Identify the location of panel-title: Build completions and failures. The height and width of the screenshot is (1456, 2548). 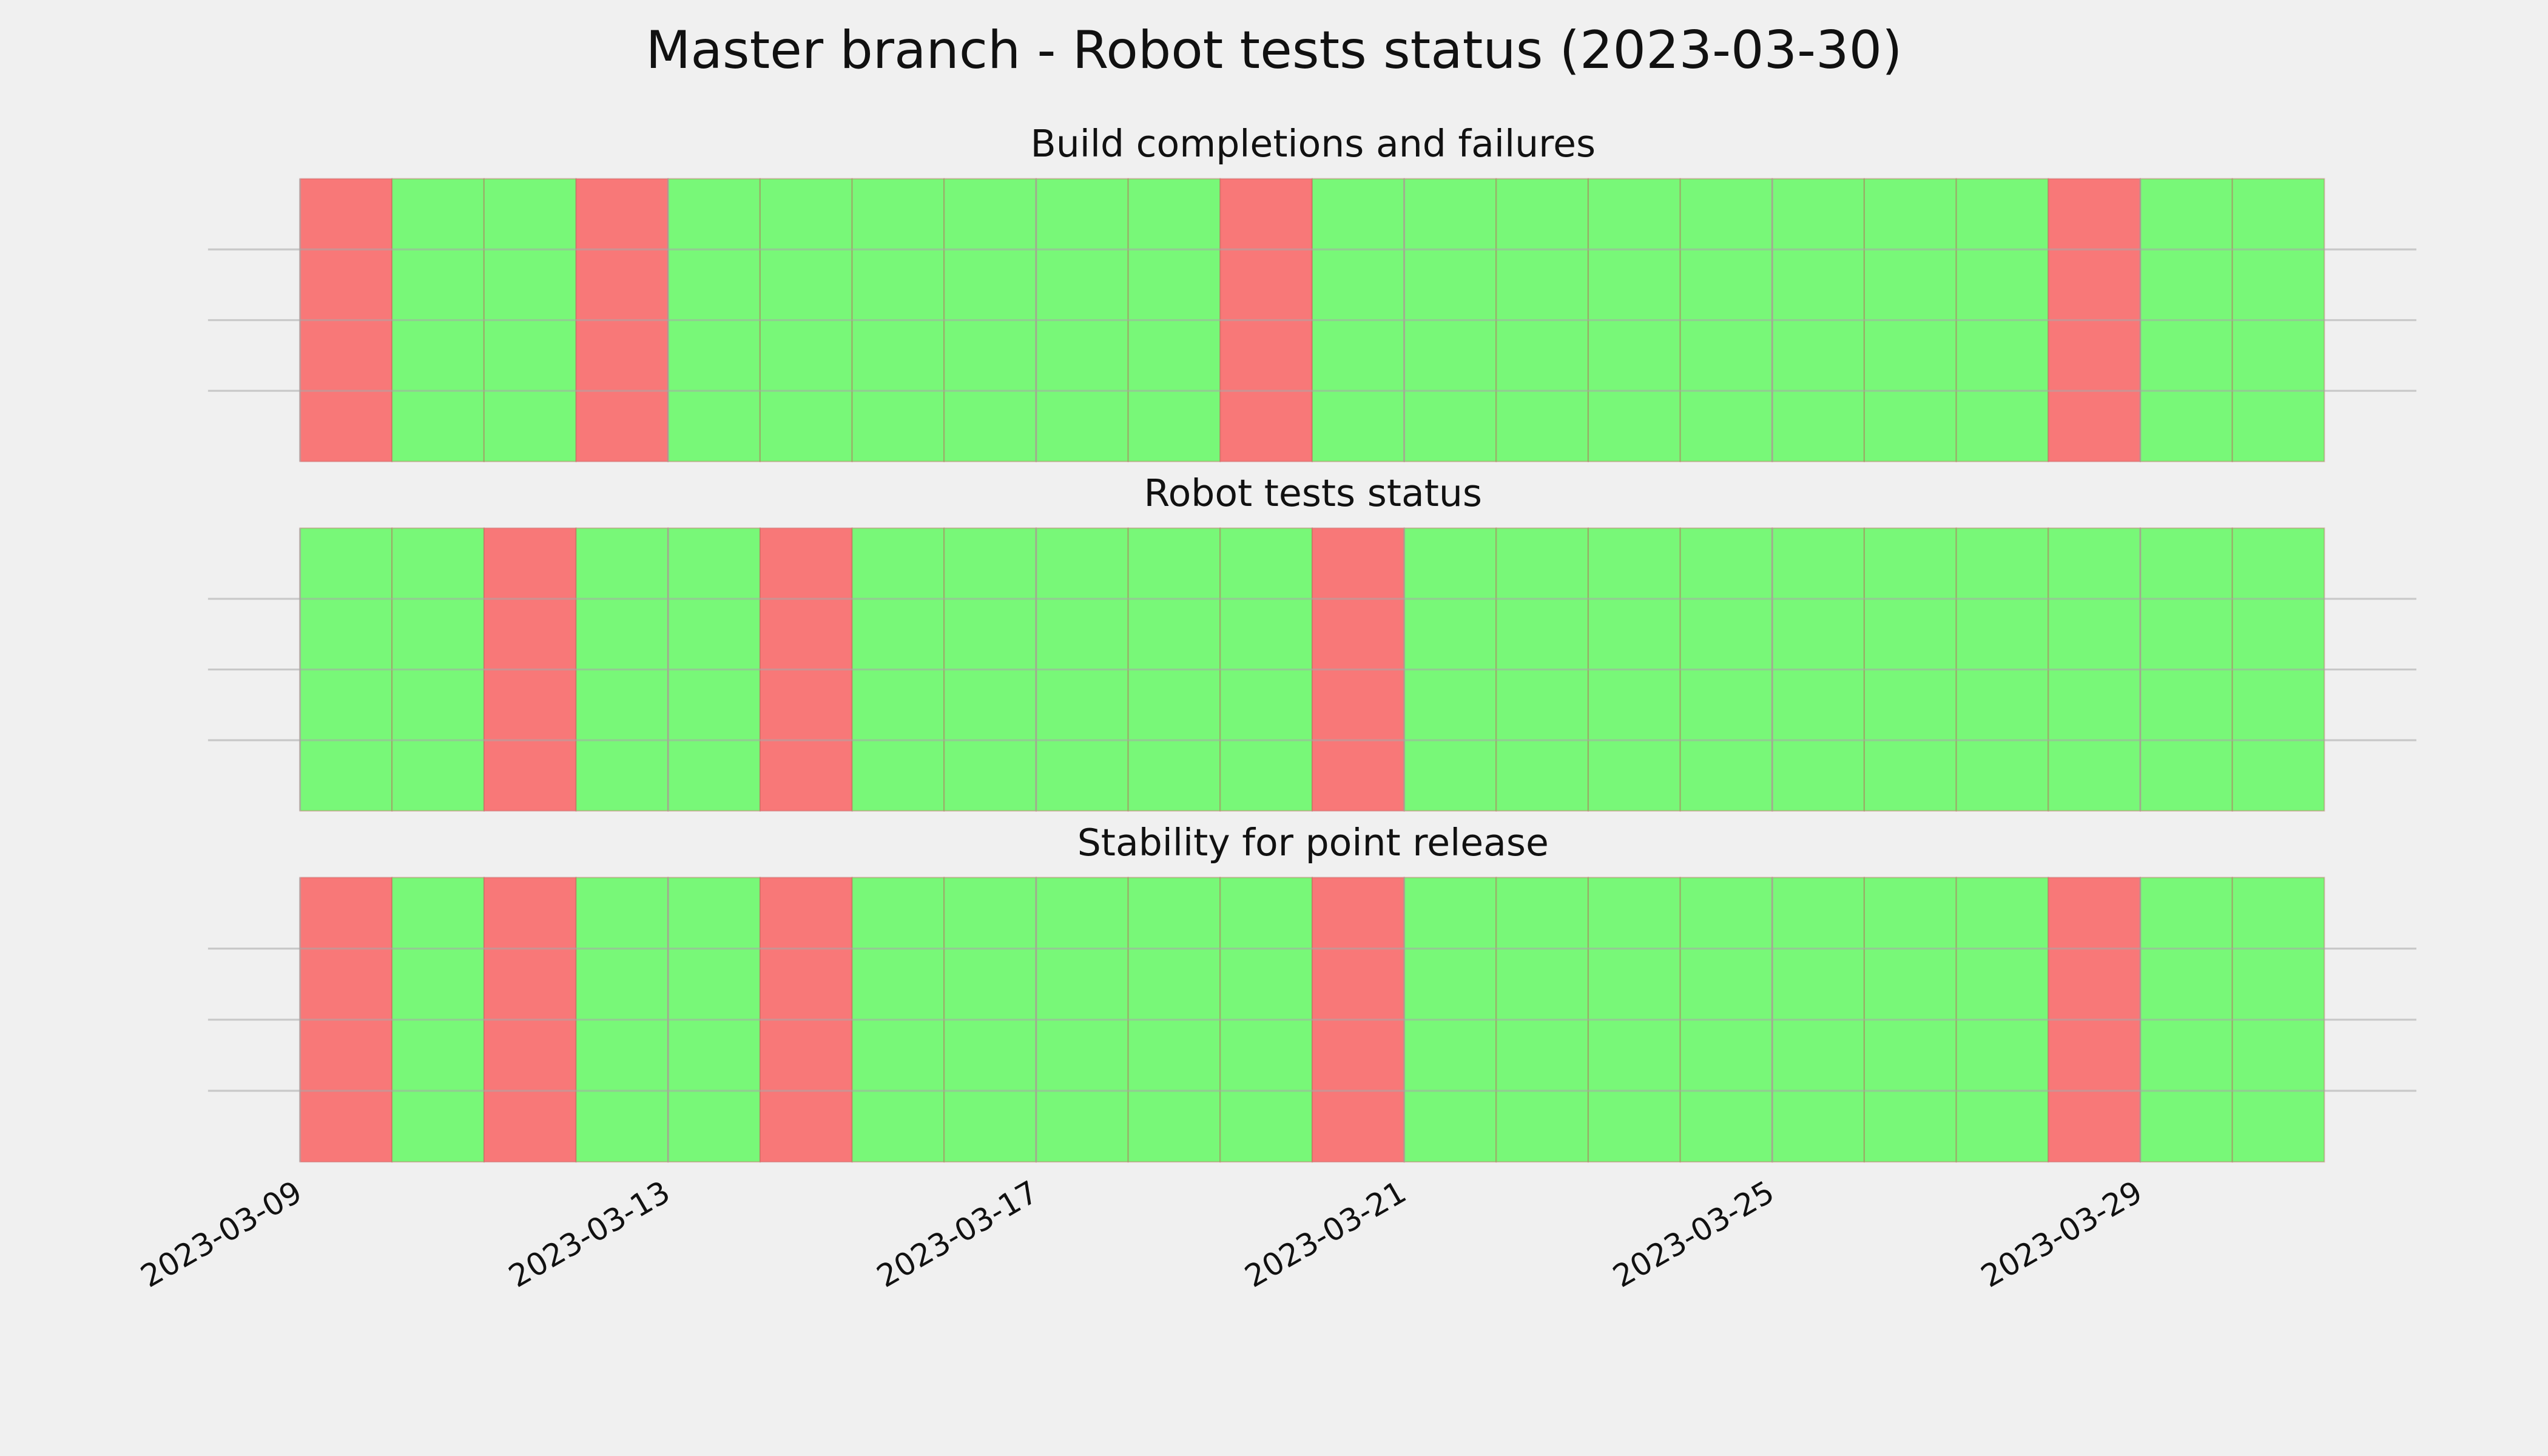
(1313, 144).